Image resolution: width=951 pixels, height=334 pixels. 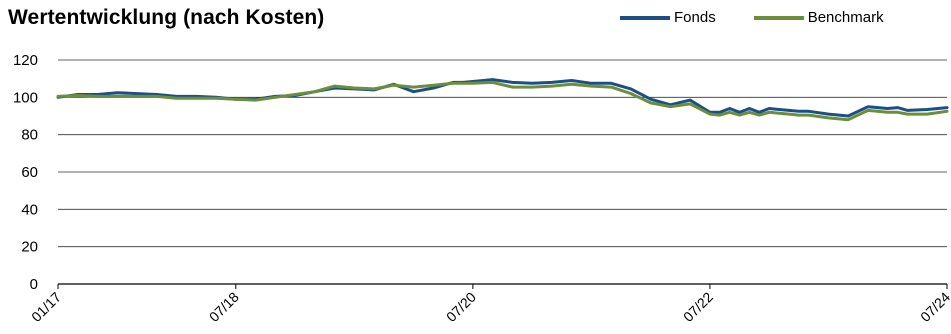 What do you see at coordinates (46, 307) in the screenshot?
I see `x-tick-label-01-17: 01/17` at bounding box center [46, 307].